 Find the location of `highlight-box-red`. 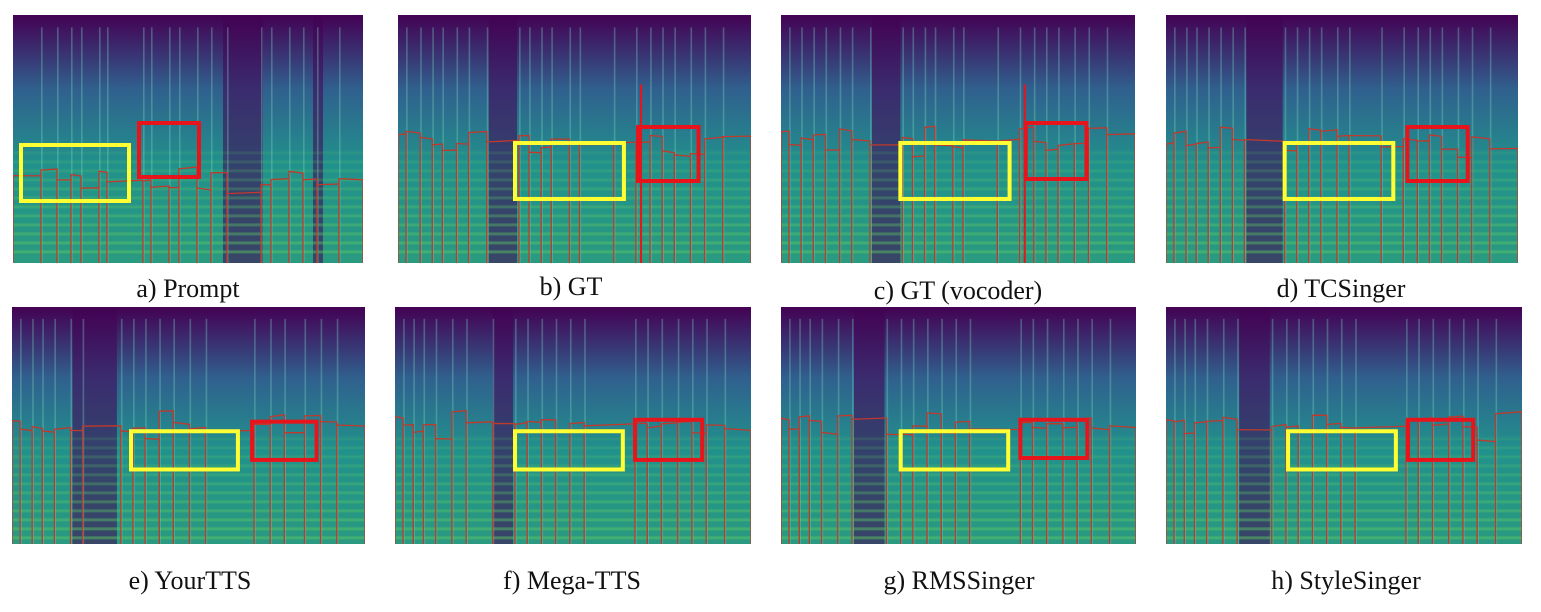

highlight-box-red is located at coordinates (1437, 154).